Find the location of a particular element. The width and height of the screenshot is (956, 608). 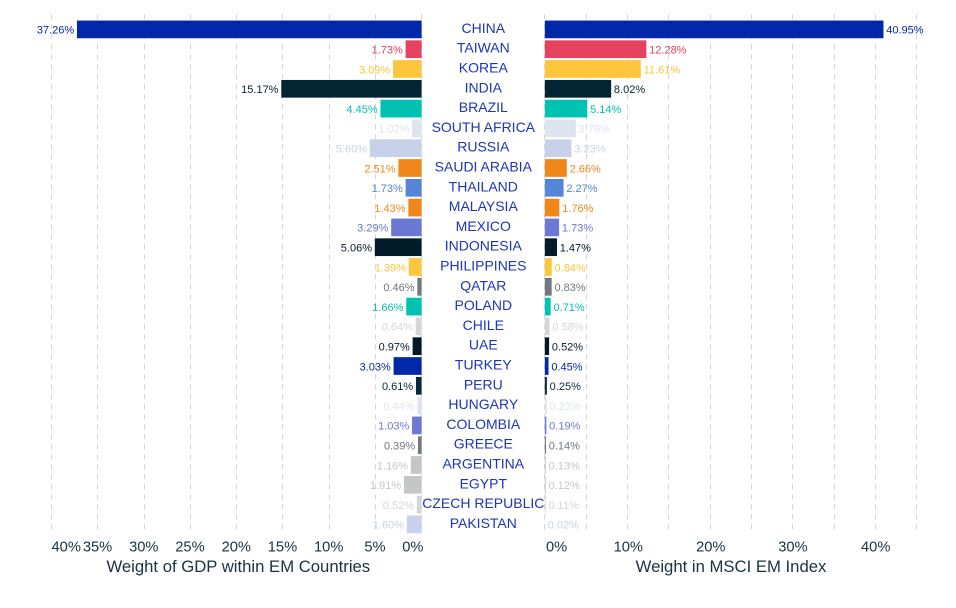

svg-text: 0.02% is located at coordinates (563, 526).